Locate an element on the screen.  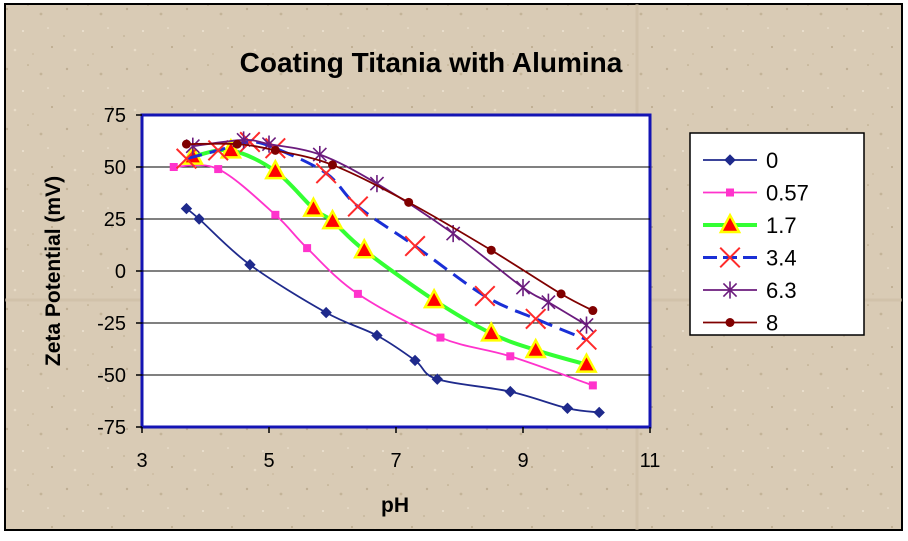
x-tick-label: 3 is located at coordinates (141, 461).